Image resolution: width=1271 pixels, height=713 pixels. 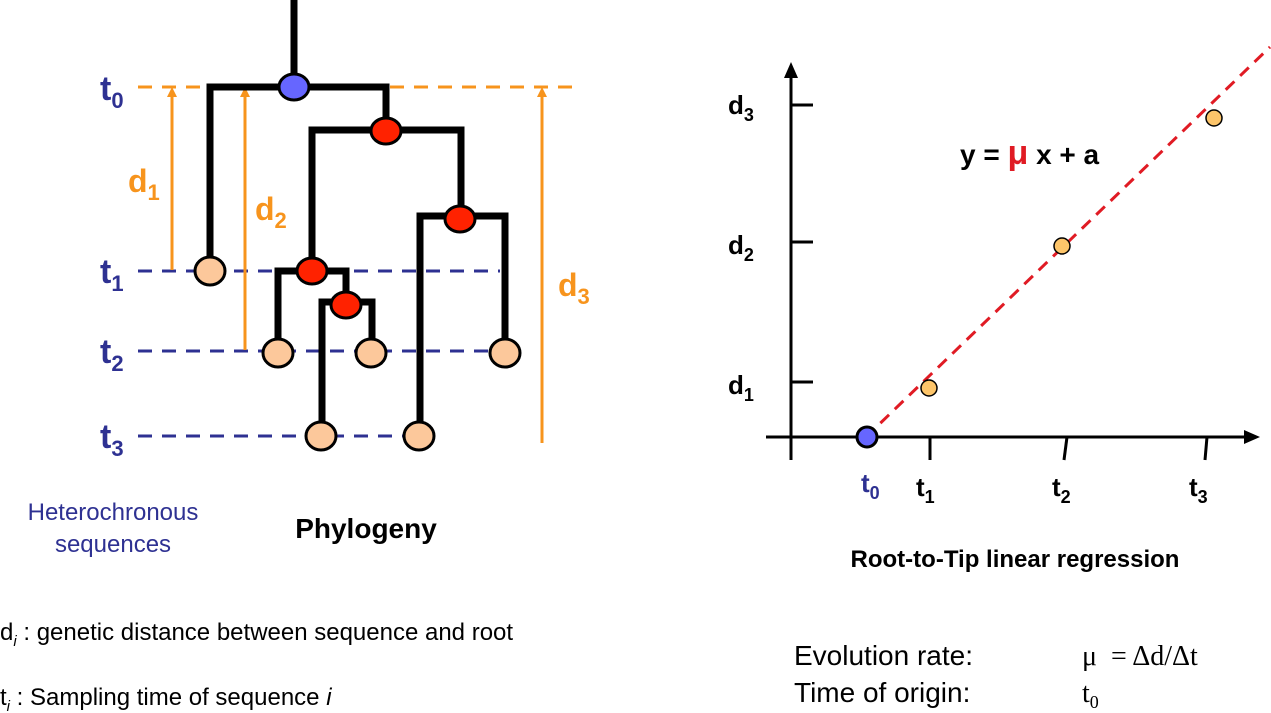 What do you see at coordinates (1065, 448) in the screenshot?
I see `x-tick-t2` at bounding box center [1065, 448].